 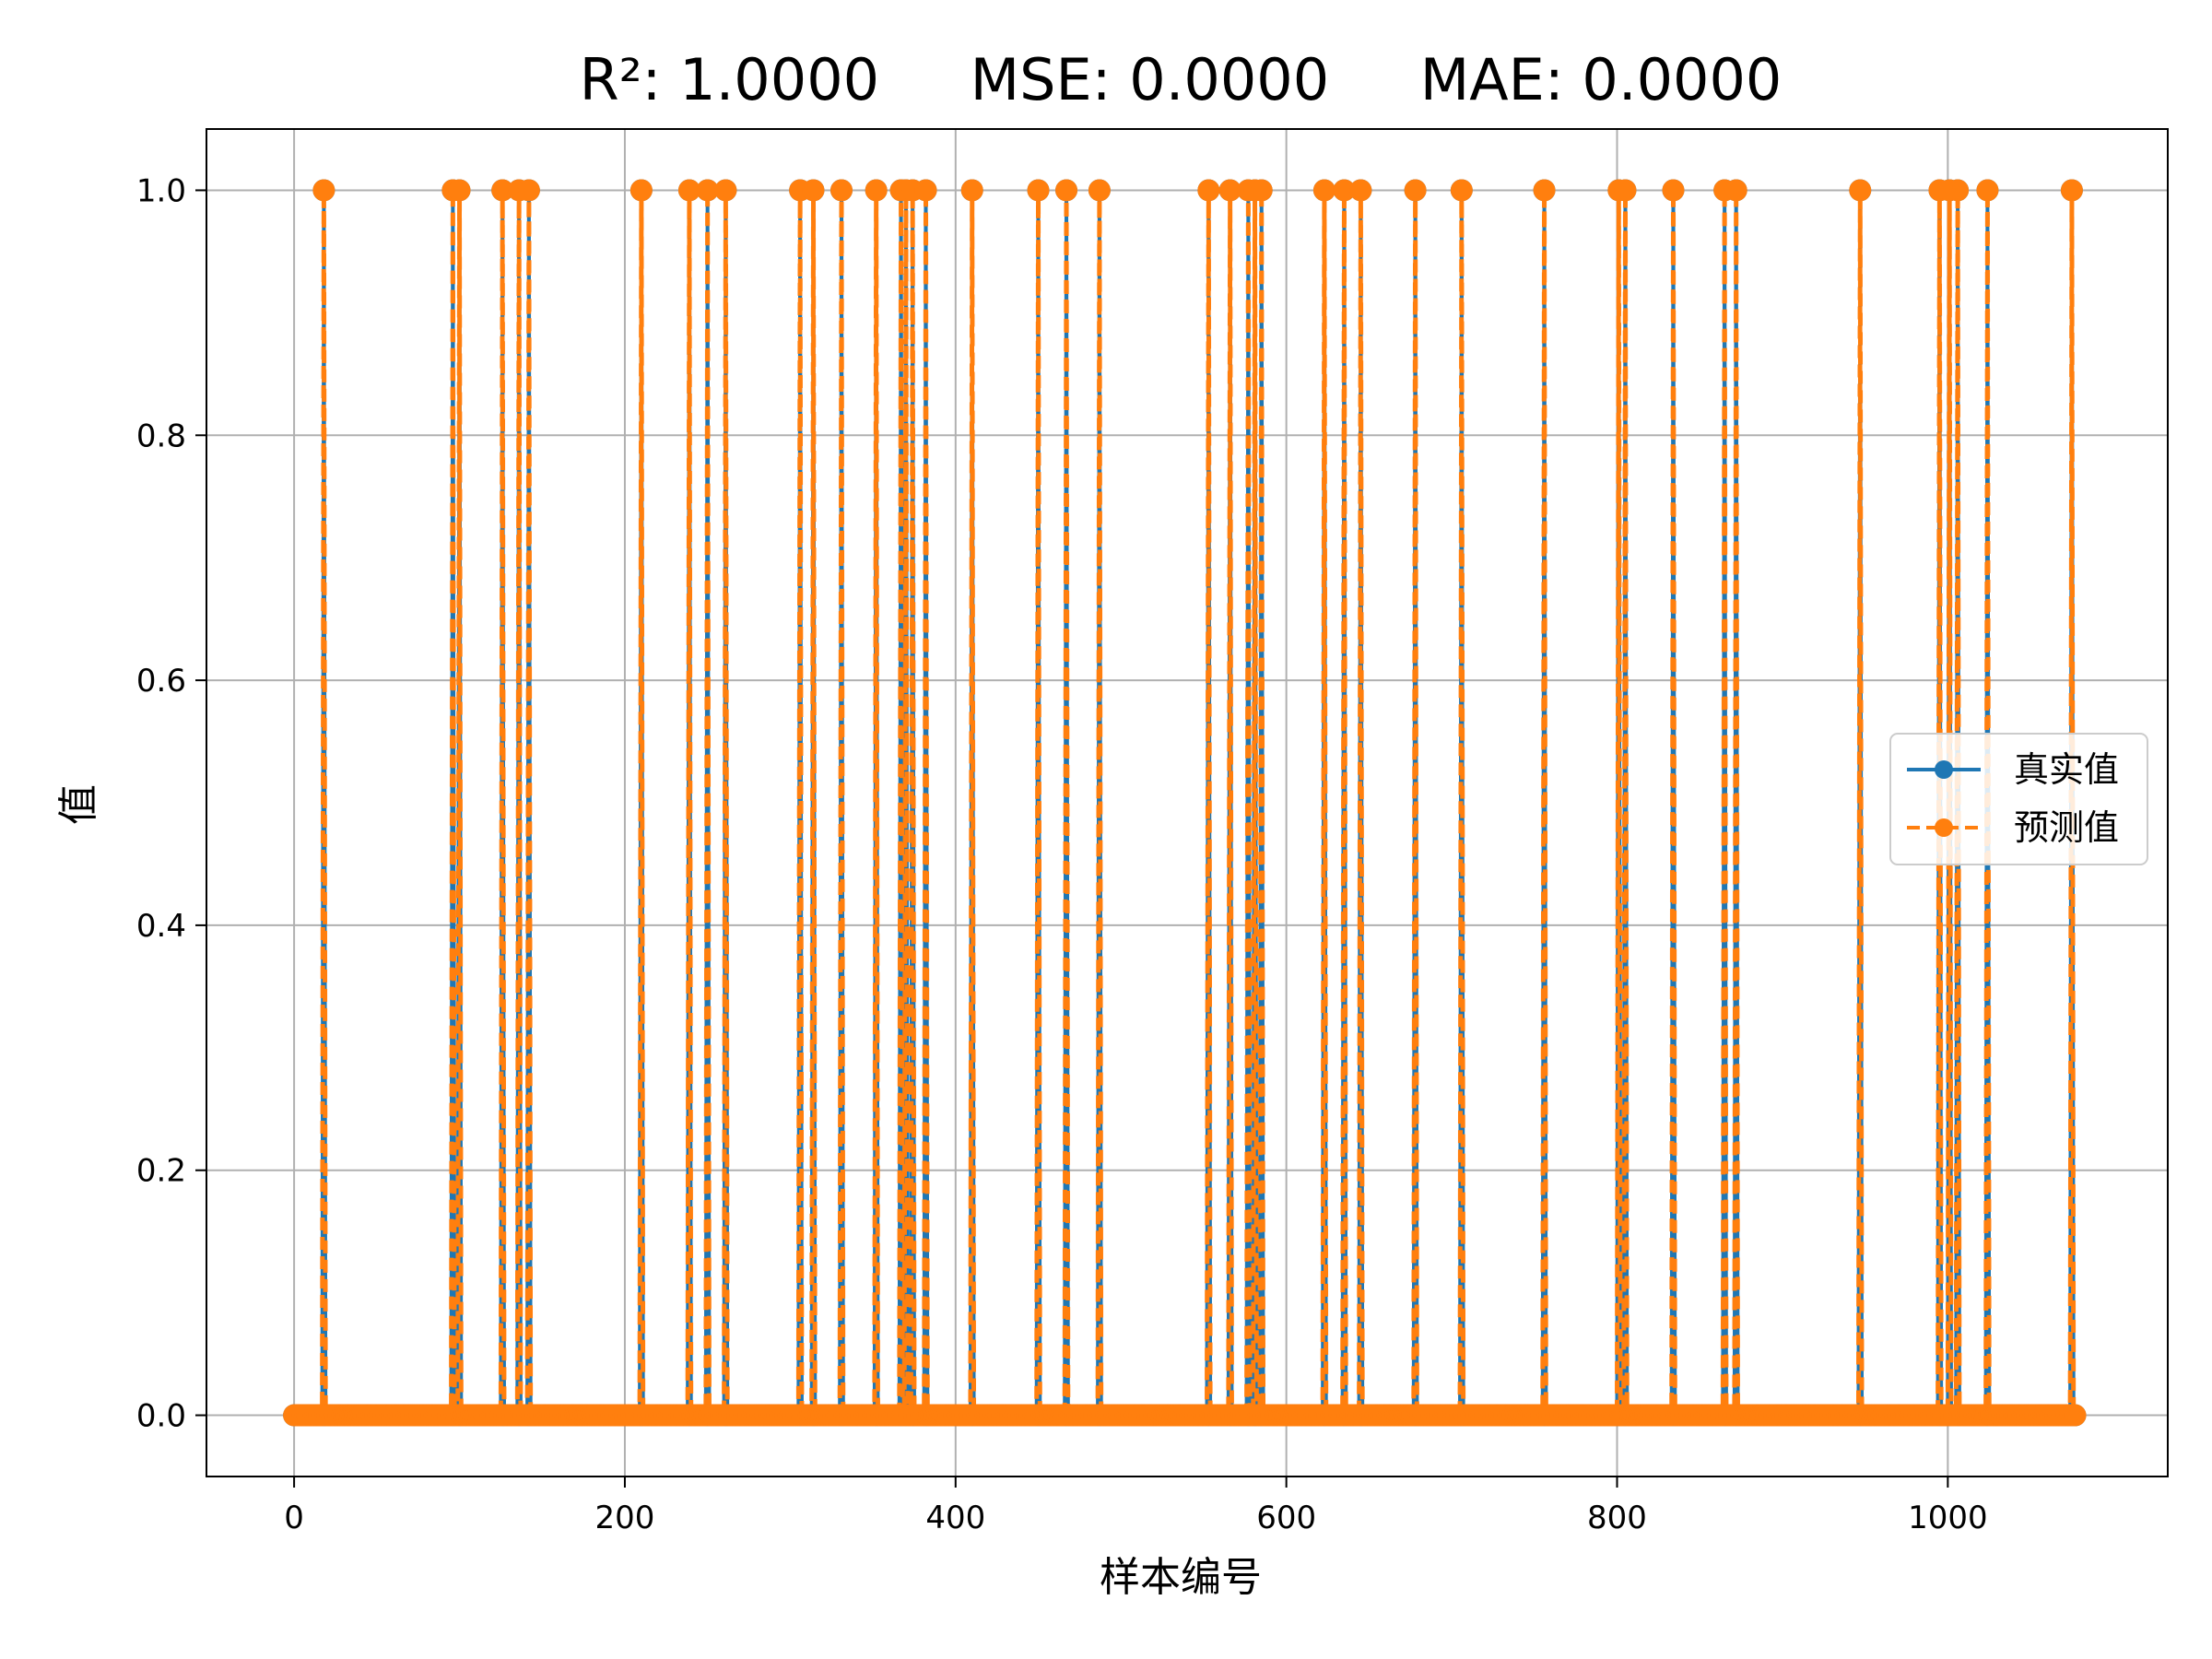 I want to click on y-tick-label: 1.0, so click(x=161, y=190).